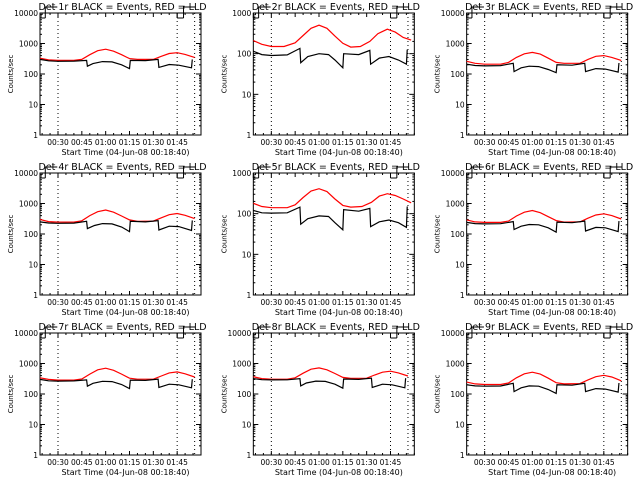 Image resolution: width=640 pixels, height=480 pixels. Describe the element at coordinates (549, 167) in the screenshot. I see `chart-title: Det 6r BLACK = Events, RED = LLD` at that location.